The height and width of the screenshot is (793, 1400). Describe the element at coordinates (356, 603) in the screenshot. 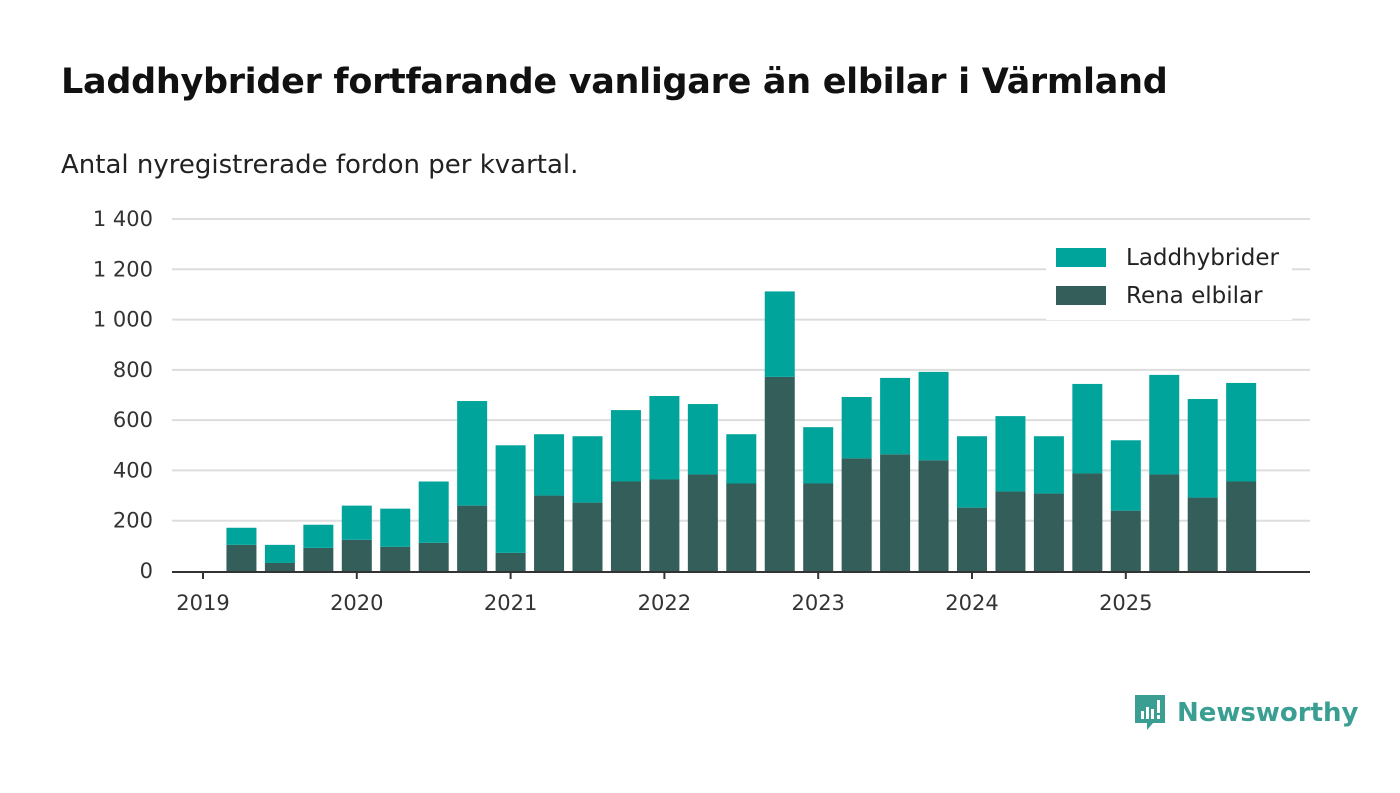

I see `x-tick-label: 2020` at that location.